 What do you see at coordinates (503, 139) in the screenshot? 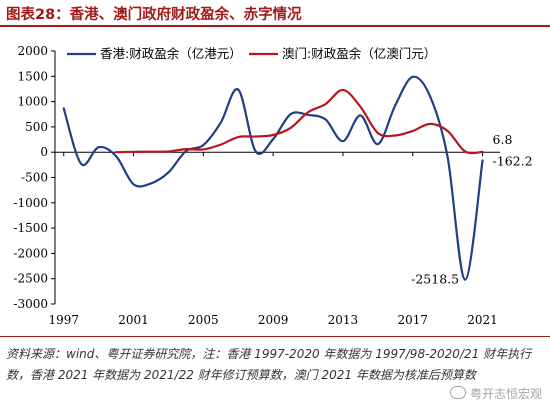
I see `data-label: 6.8` at bounding box center [503, 139].